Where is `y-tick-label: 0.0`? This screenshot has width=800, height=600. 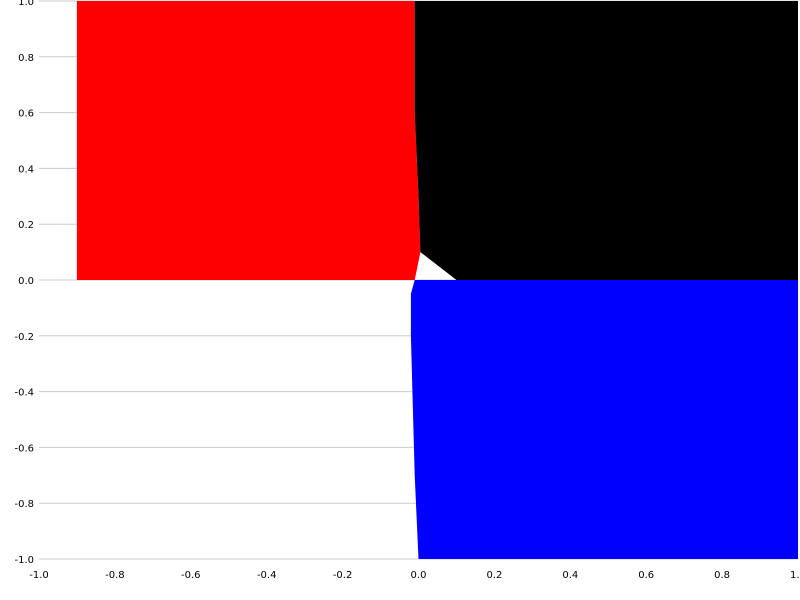
y-tick-label: 0.0 is located at coordinates (26, 281).